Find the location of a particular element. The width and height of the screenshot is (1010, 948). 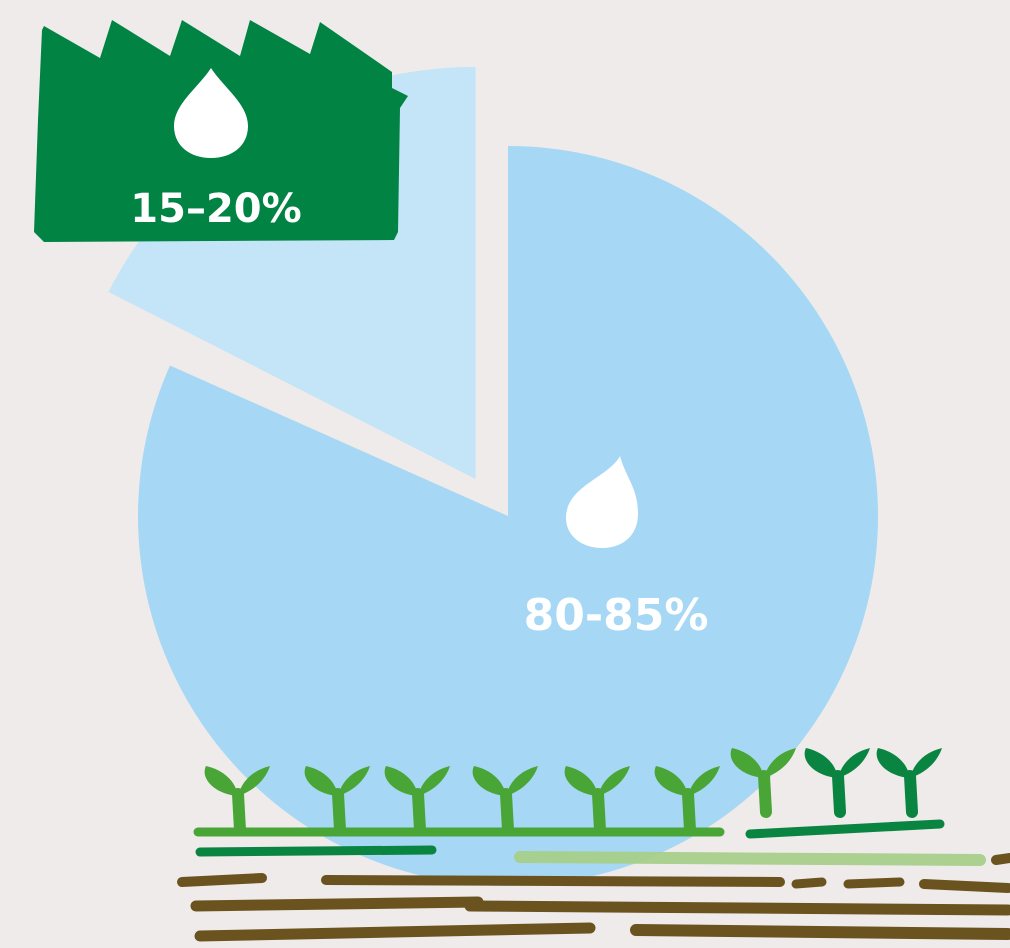

soil-lines is located at coordinates (593, 880).